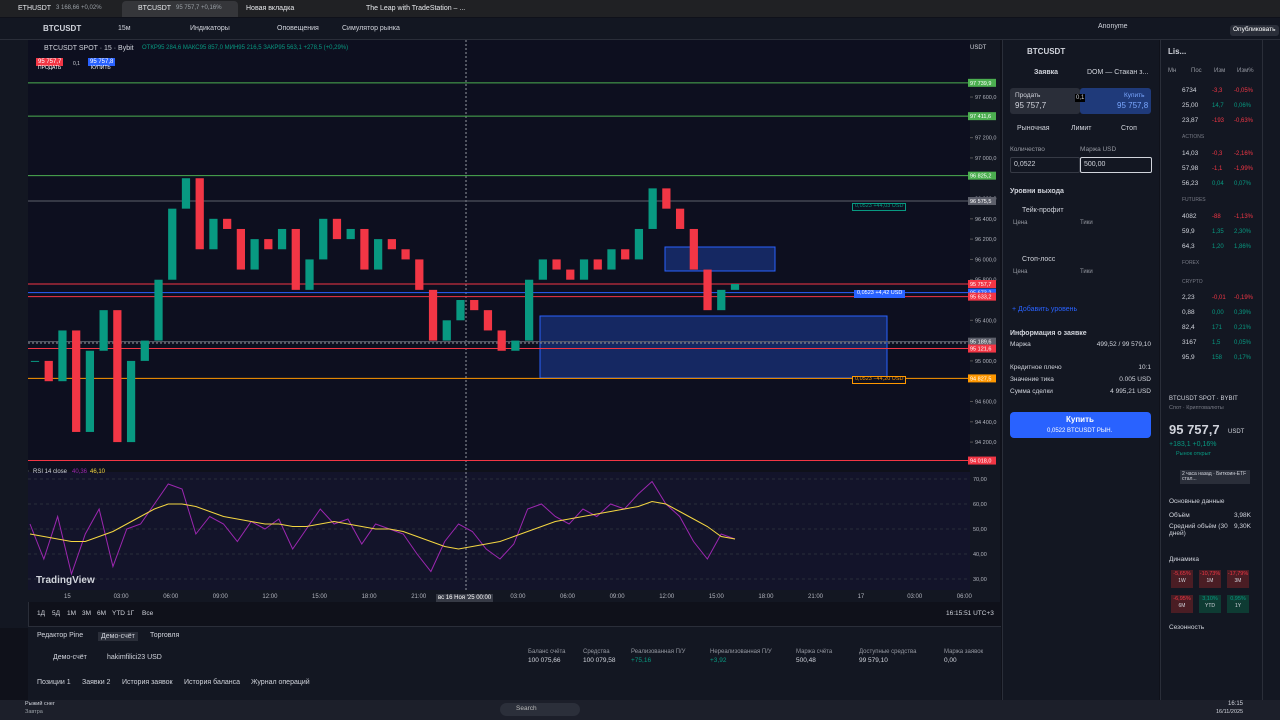 The height and width of the screenshot is (720, 1280). Describe the element at coordinates (980, 343) in the screenshot. I see `price-level-label: 95 189,6` at that location.